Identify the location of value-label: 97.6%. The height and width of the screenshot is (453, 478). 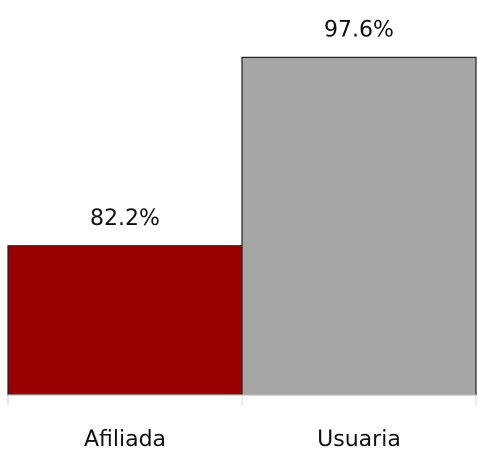
(359, 29).